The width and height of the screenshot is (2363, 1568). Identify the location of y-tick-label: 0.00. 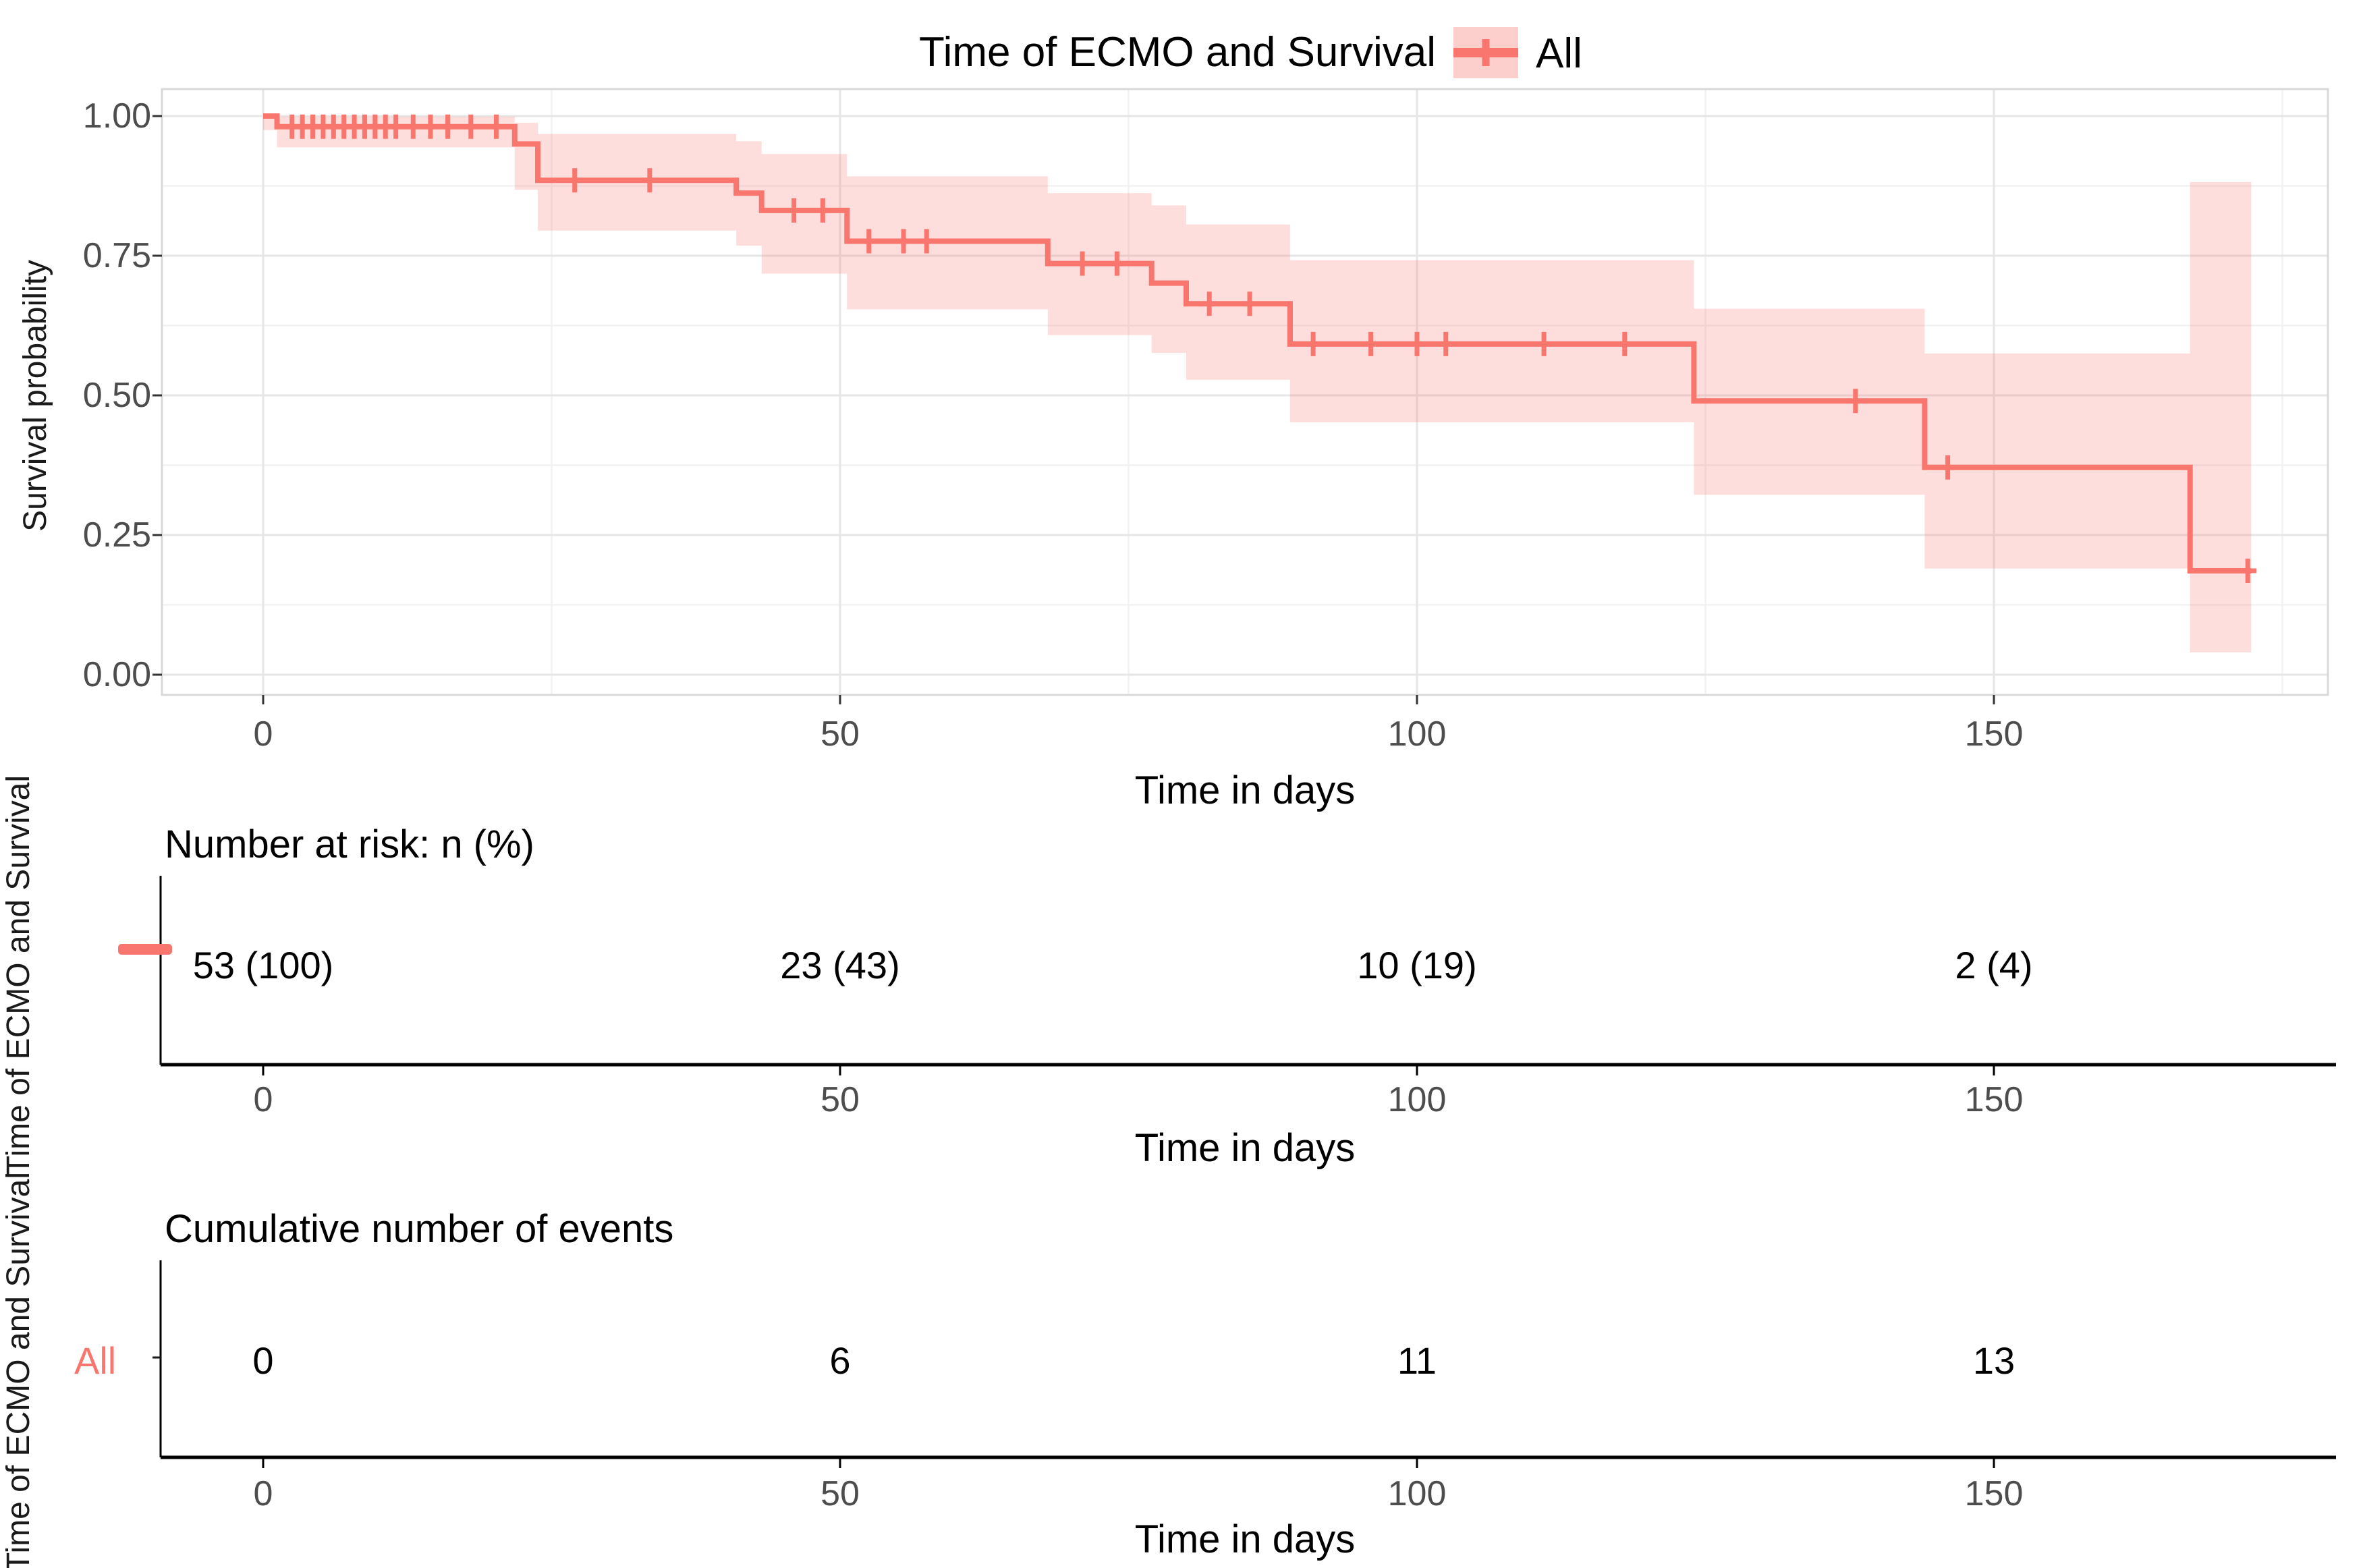
(116, 674).